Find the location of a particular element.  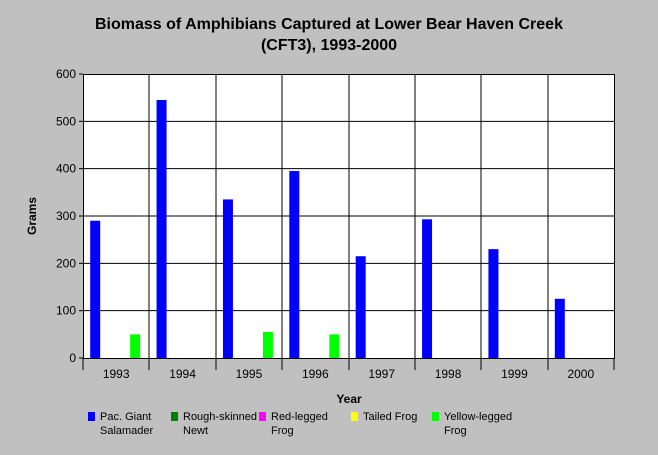

legend-label-line: Salamader is located at coordinates (127, 431).